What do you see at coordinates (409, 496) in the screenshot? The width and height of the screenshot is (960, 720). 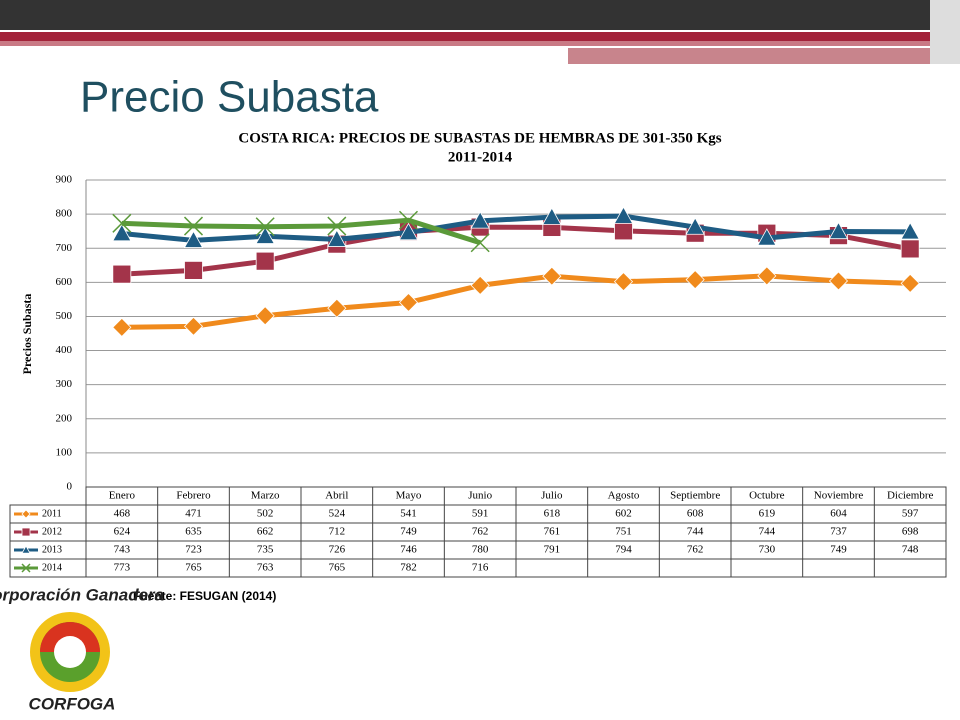 I see `x-tick-label: Mayo` at bounding box center [409, 496].